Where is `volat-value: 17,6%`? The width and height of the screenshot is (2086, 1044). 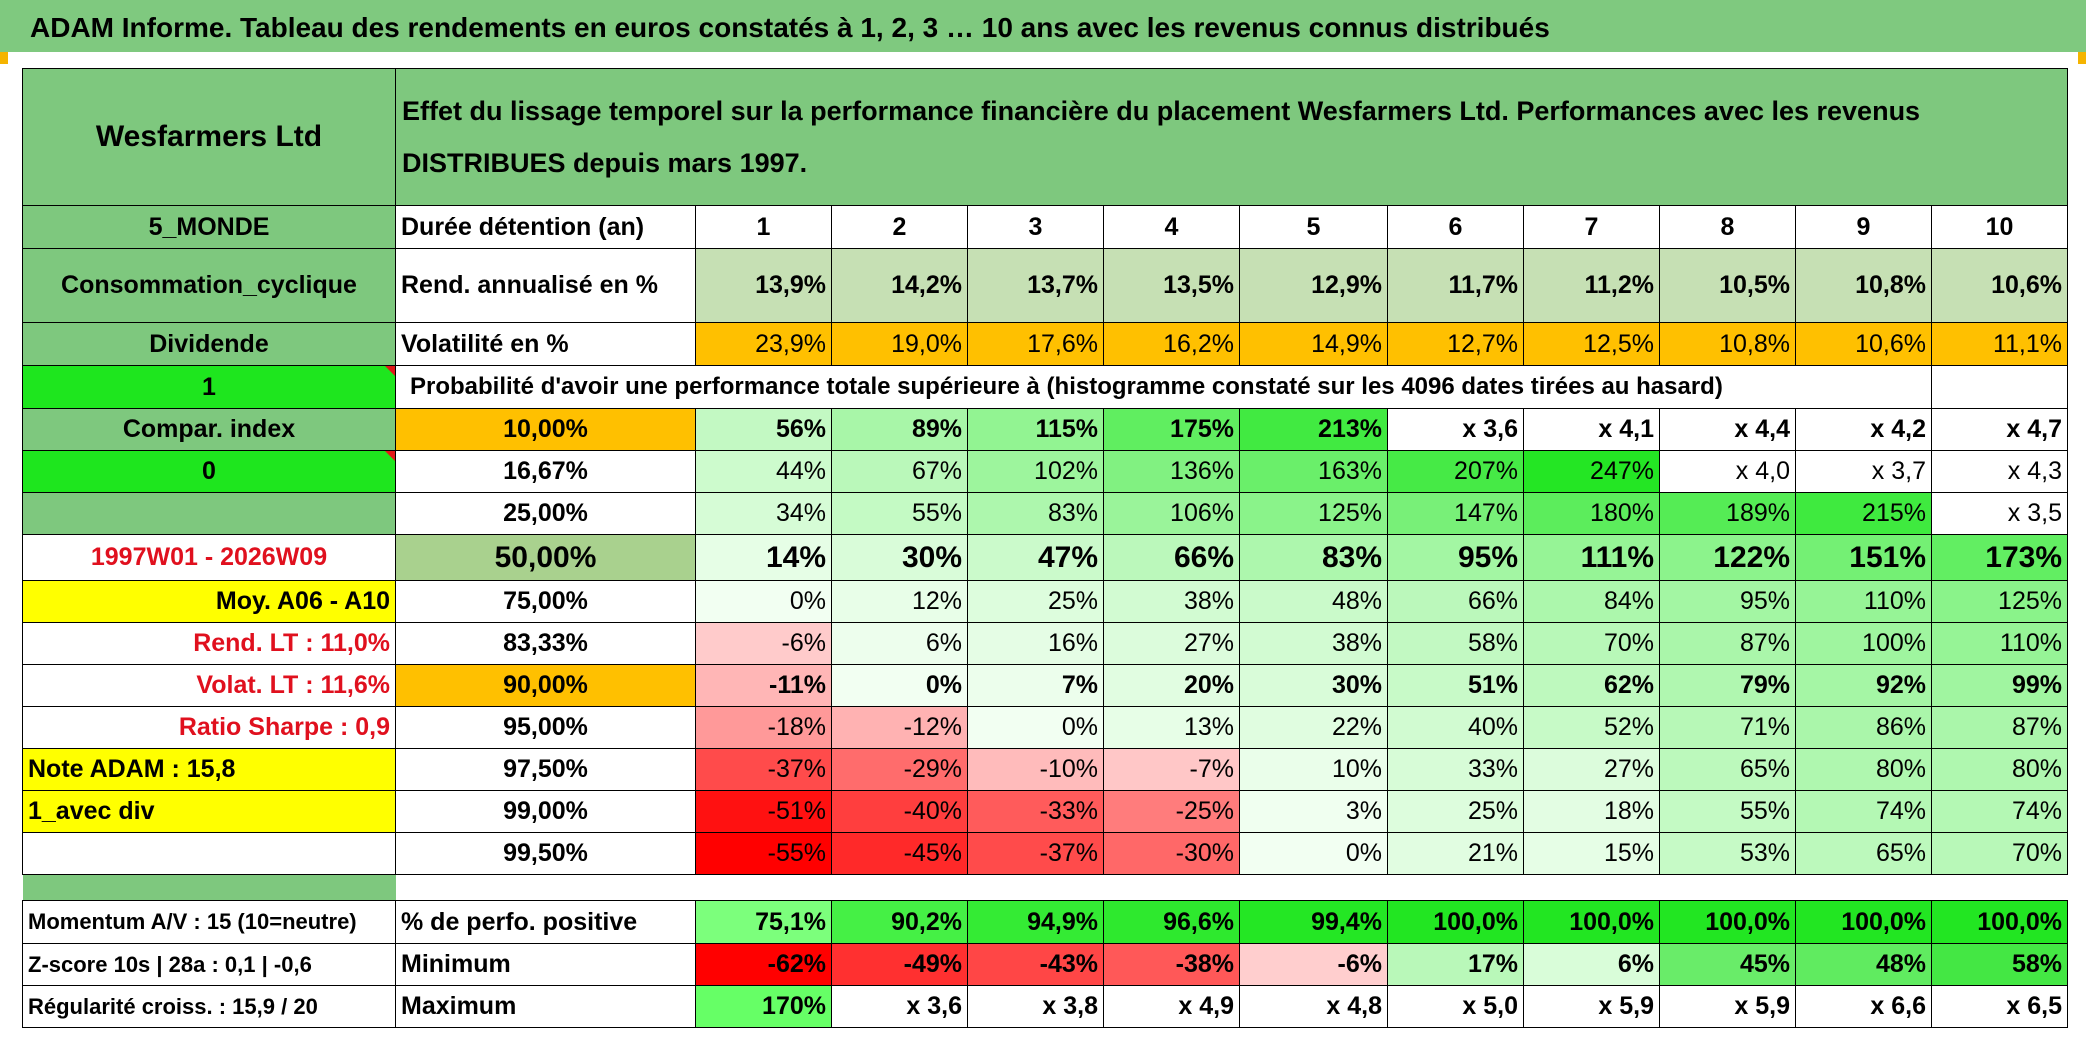 volat-value: 17,6% is located at coordinates (1035, 344).